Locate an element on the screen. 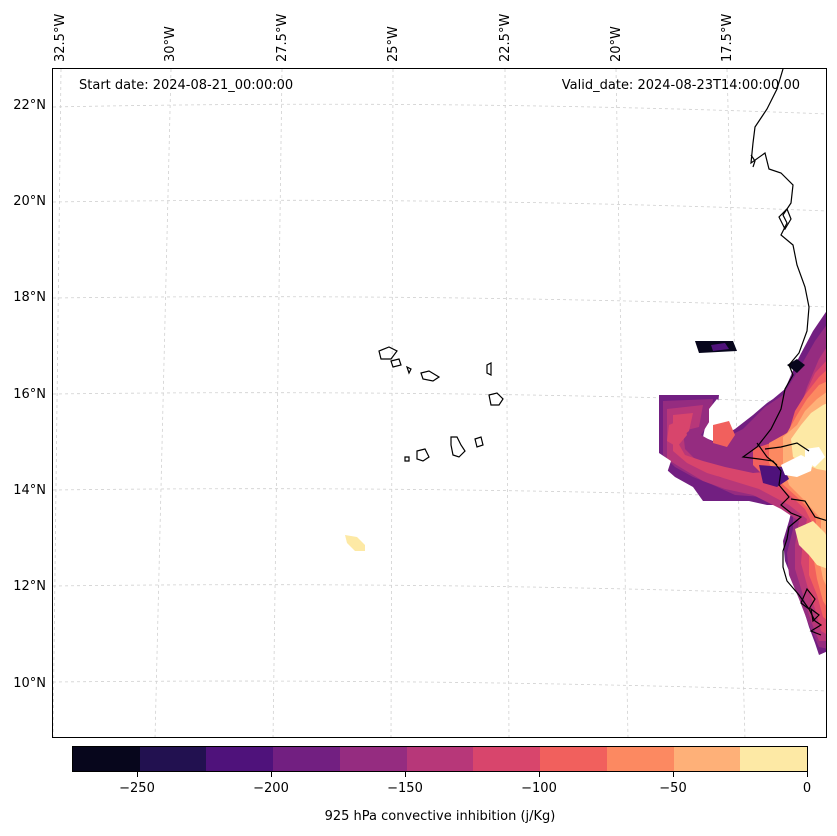 The height and width of the screenshot is (836, 837). lat-label-10n: 10°N is located at coordinates (29, 683).